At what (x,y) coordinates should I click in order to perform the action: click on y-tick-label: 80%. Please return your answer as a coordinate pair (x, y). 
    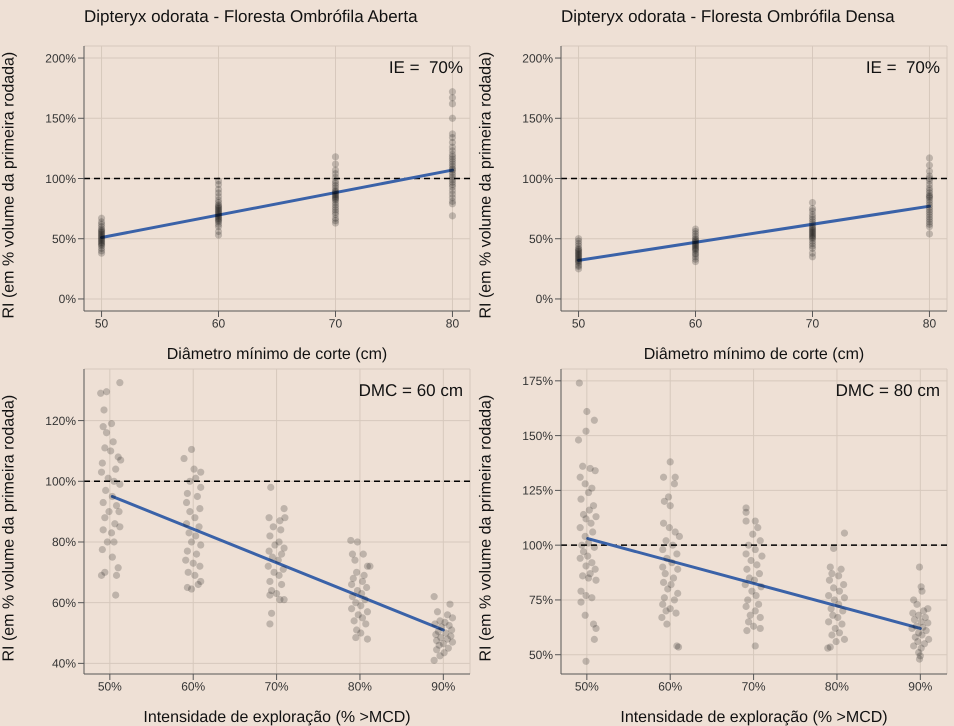
    Looking at the image, I should click on (64, 542).